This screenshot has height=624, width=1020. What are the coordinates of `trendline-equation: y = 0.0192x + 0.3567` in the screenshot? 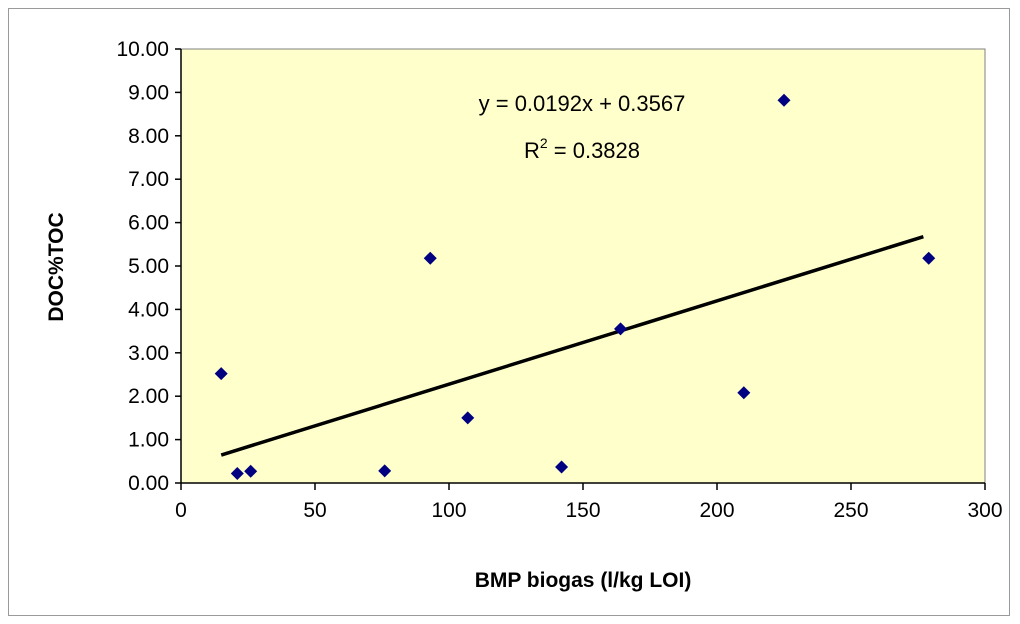 It's located at (582, 103).